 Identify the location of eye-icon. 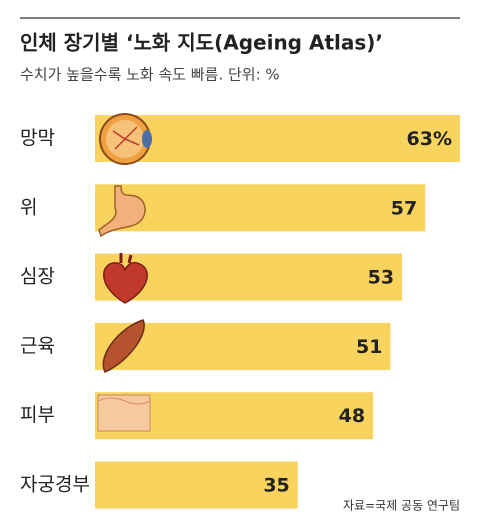
(125, 139).